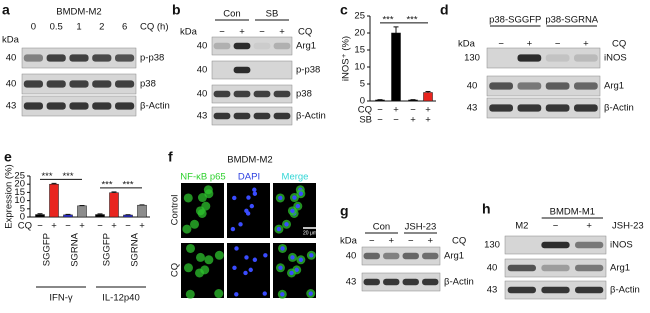 Image resolution: width=650 pixels, height=313 pixels. I want to click on kda-label: kDa, so click(467, 44).